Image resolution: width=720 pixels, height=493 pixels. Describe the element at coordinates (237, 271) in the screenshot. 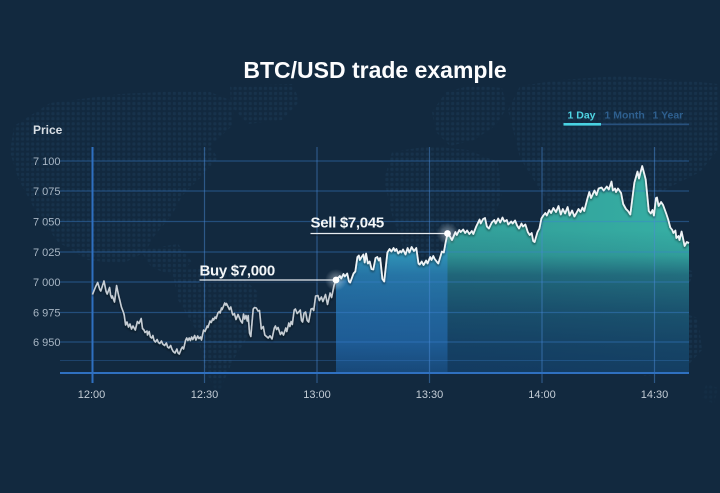

I see `svg-text: Buy $7,000` at that location.